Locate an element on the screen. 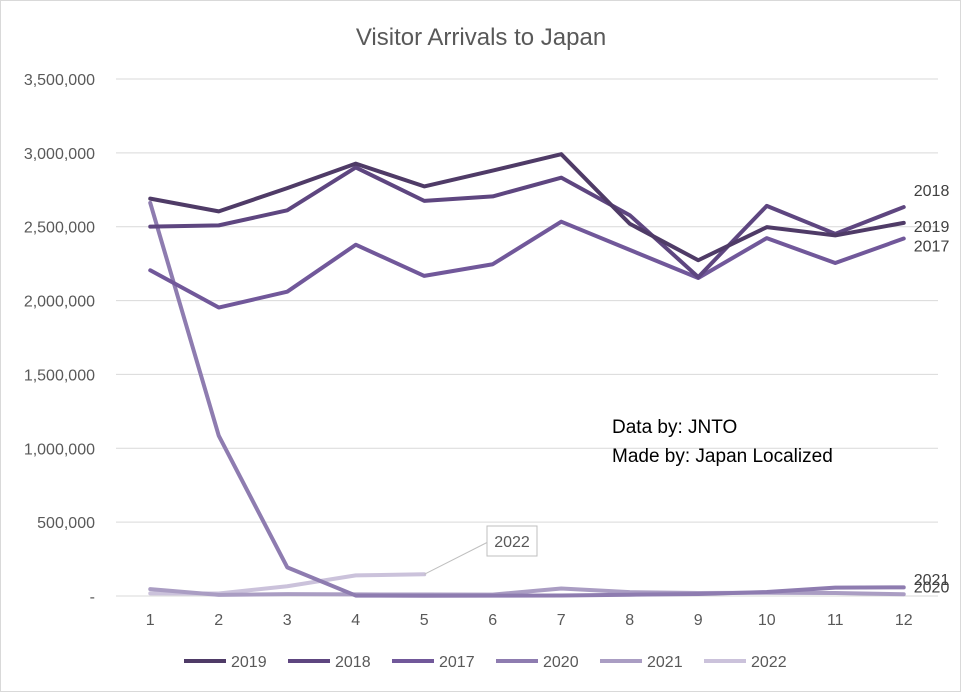 The height and width of the screenshot is (692, 961). x-tick-label: 12 is located at coordinates (904, 620).